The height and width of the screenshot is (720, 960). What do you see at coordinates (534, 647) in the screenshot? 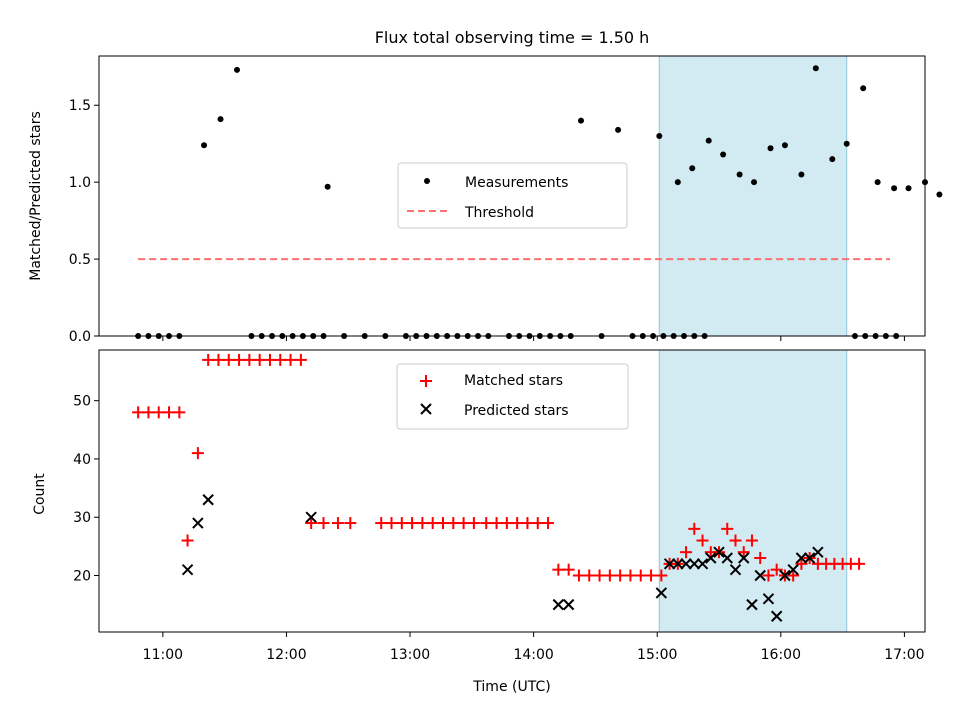
I see `bottom-x-ticks: 11:00 12:00 13:00 14:00 15:00 16:00 17:00` at bounding box center [534, 647].